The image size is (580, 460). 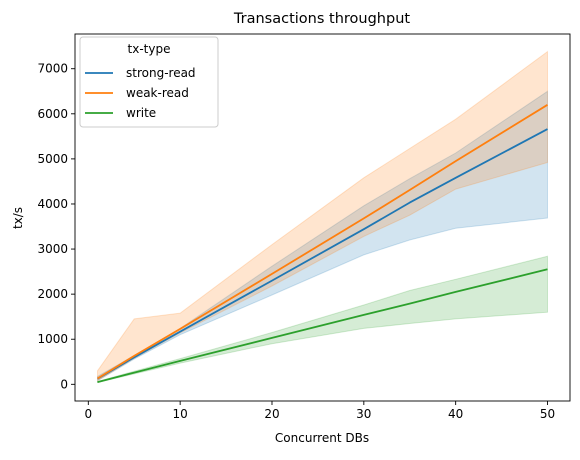 What do you see at coordinates (52, 339) in the screenshot?
I see `y-tick-label: 1000` at bounding box center [52, 339].